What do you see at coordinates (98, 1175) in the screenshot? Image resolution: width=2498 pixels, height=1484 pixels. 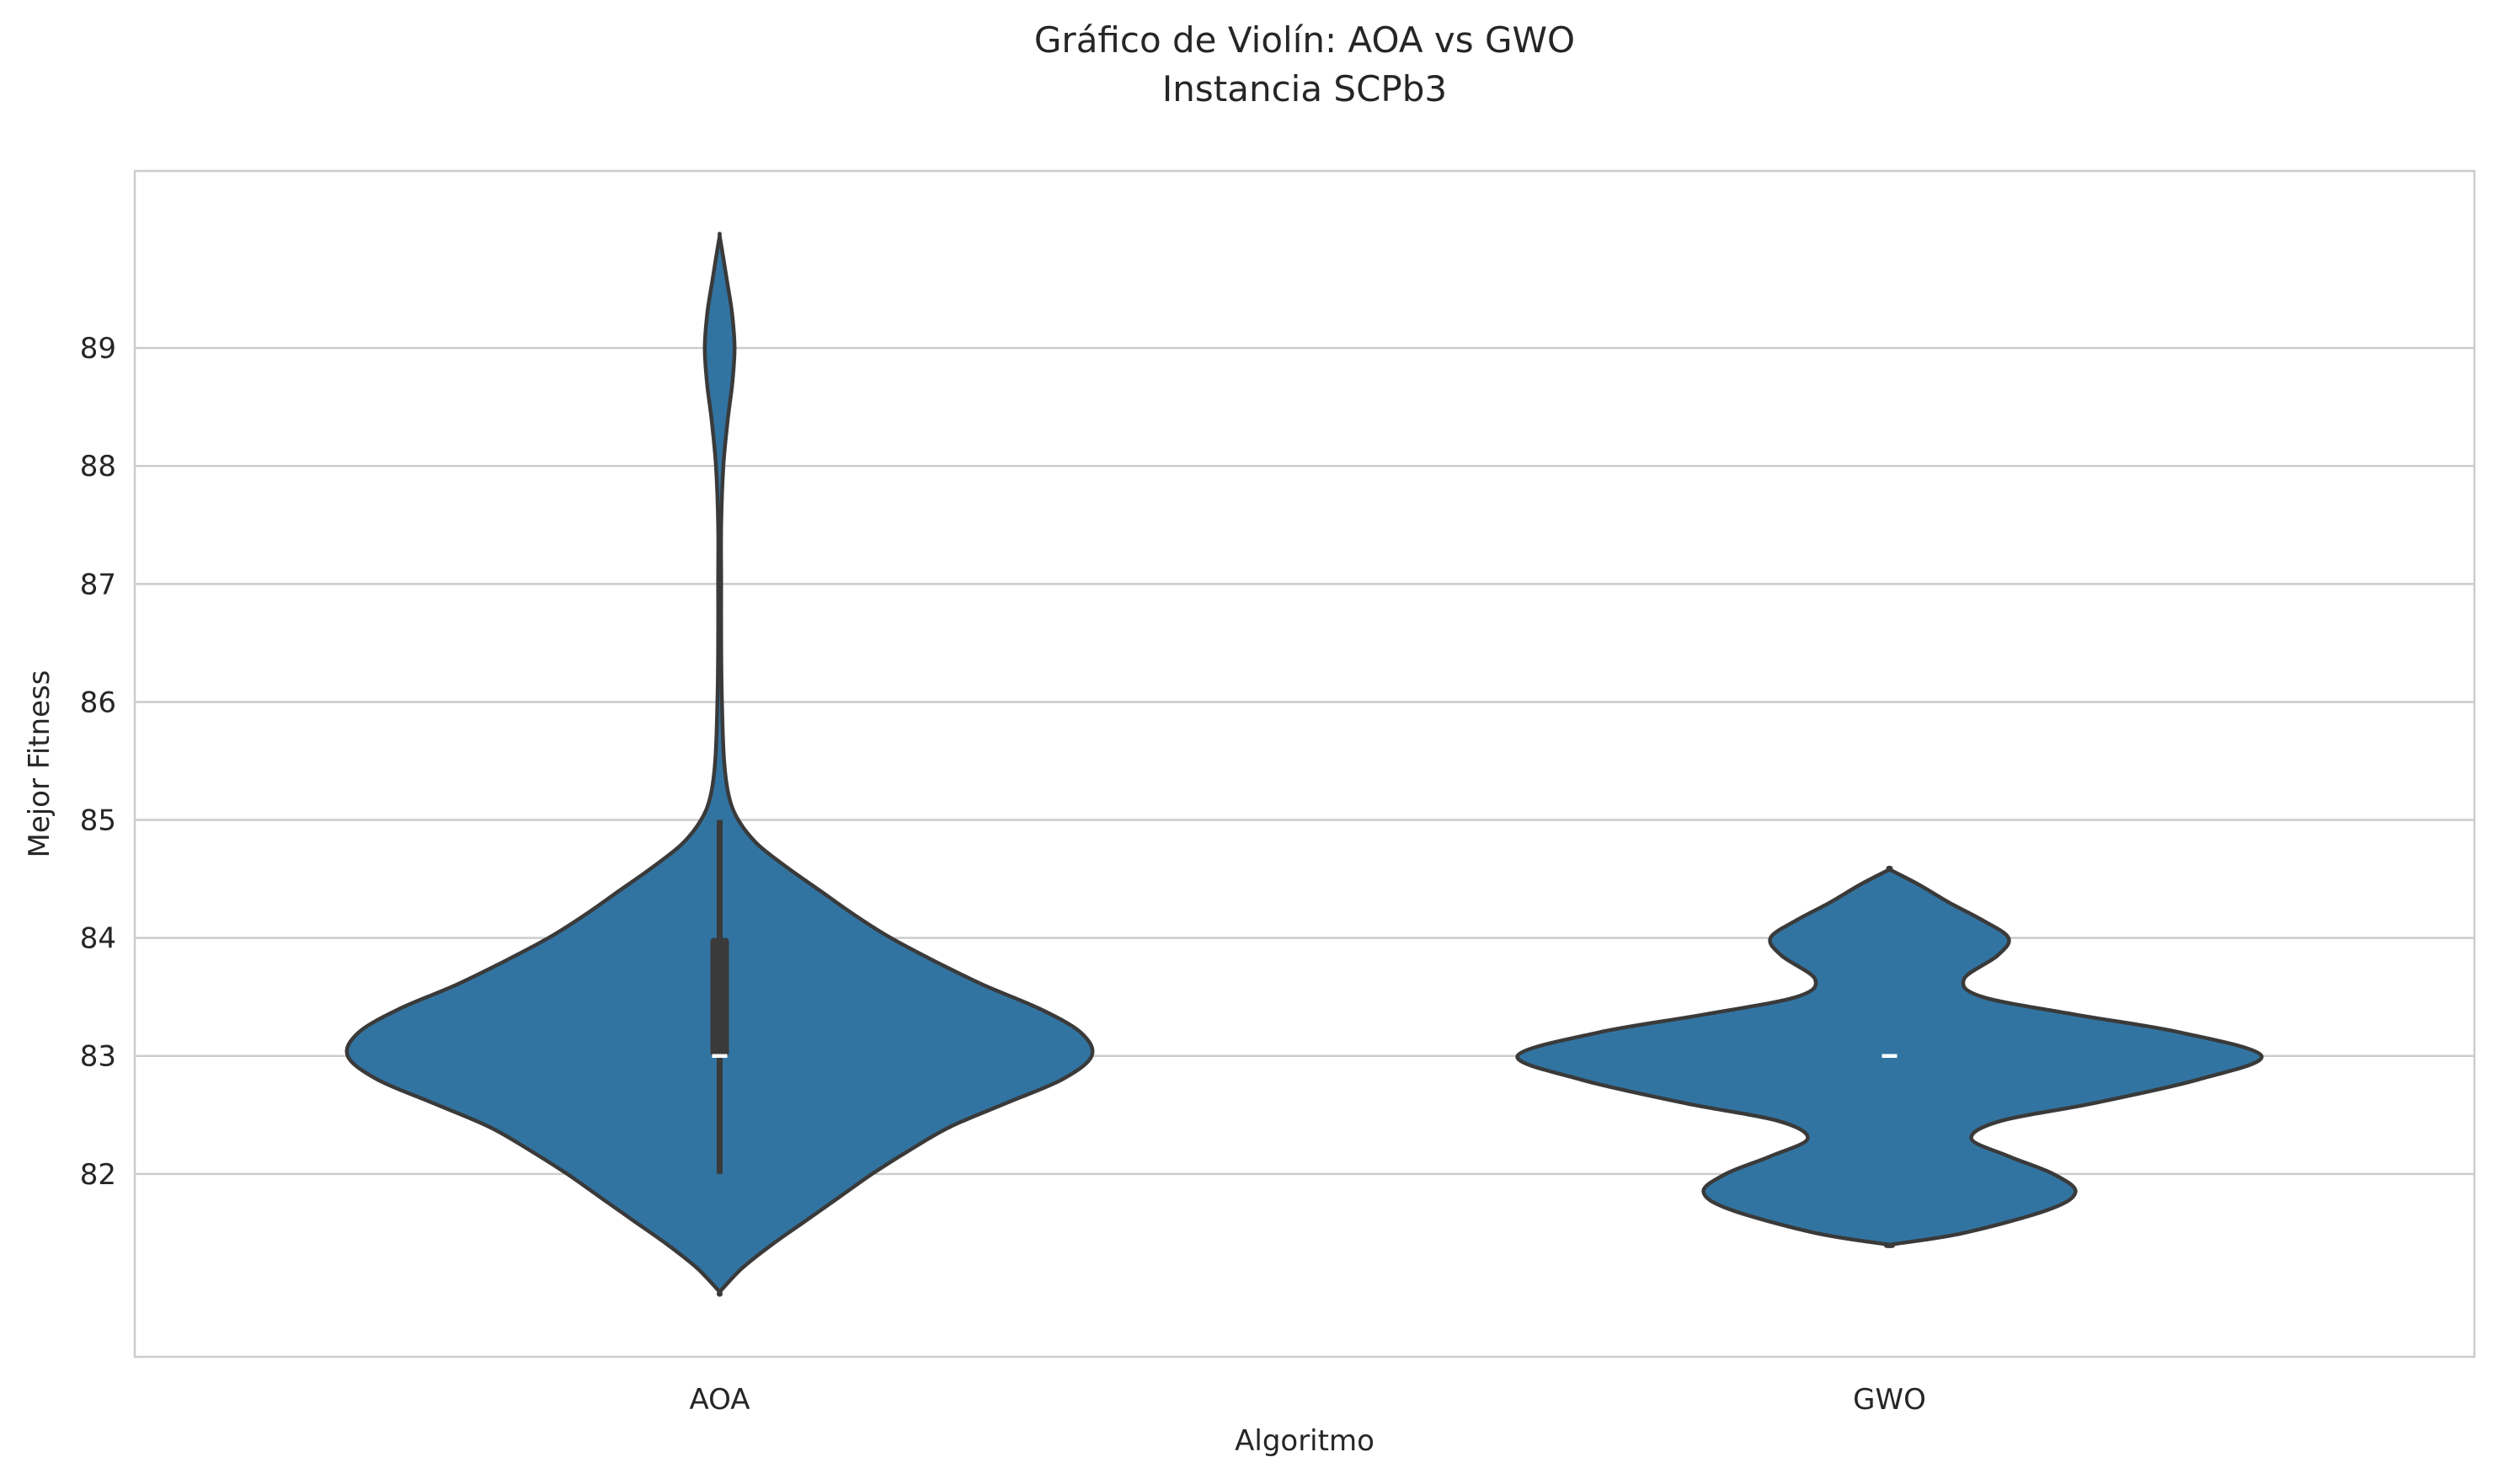 I see `y-tick-label-82: 82` at bounding box center [98, 1175].